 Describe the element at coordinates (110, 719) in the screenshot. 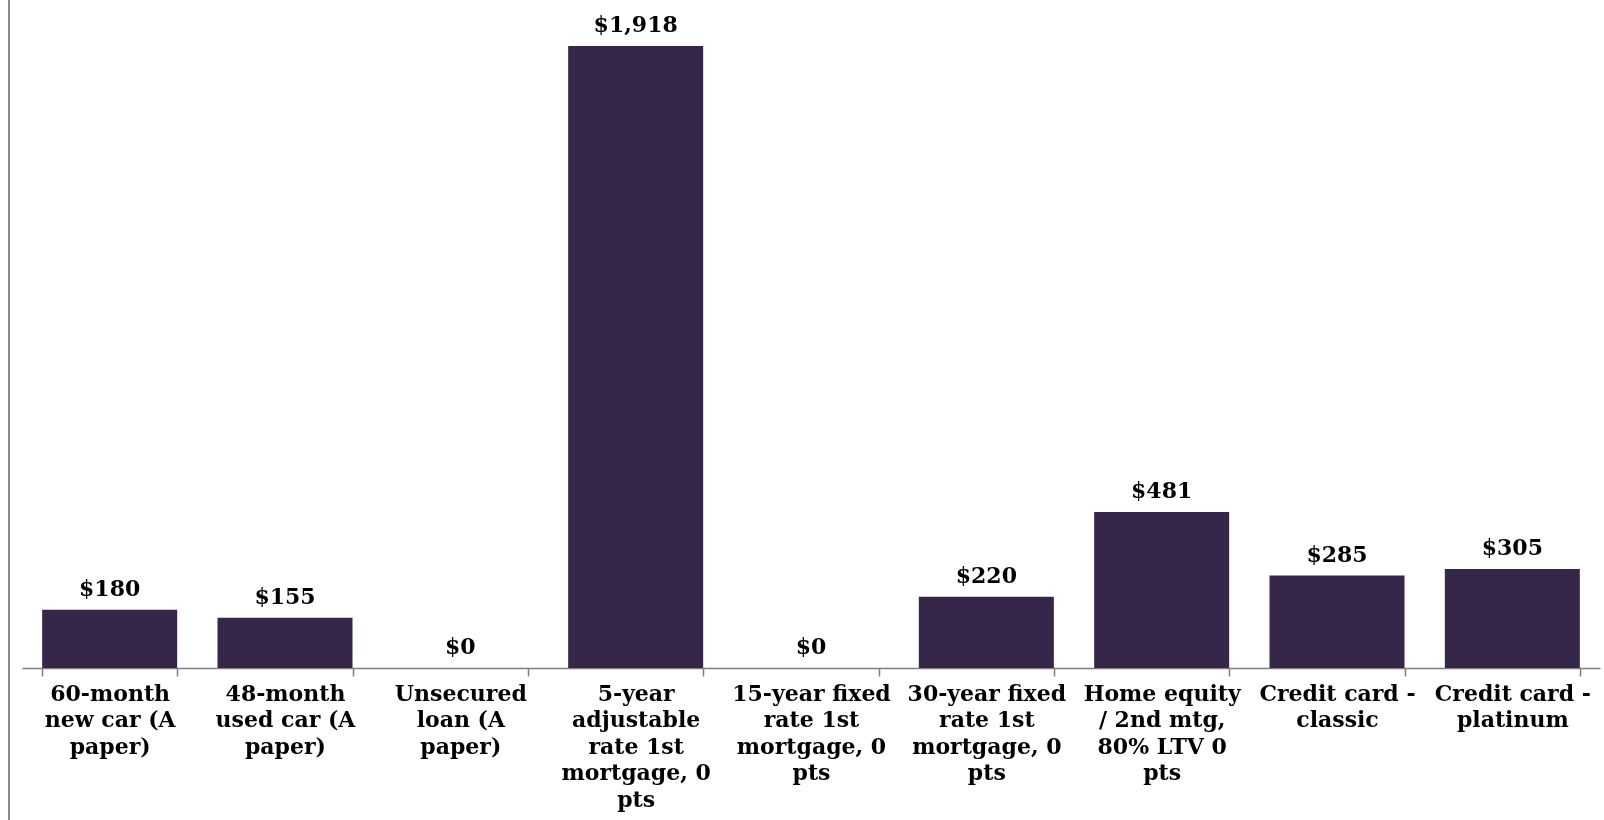

I see `x-tick-label: 60-month new car (A paper)` at that location.